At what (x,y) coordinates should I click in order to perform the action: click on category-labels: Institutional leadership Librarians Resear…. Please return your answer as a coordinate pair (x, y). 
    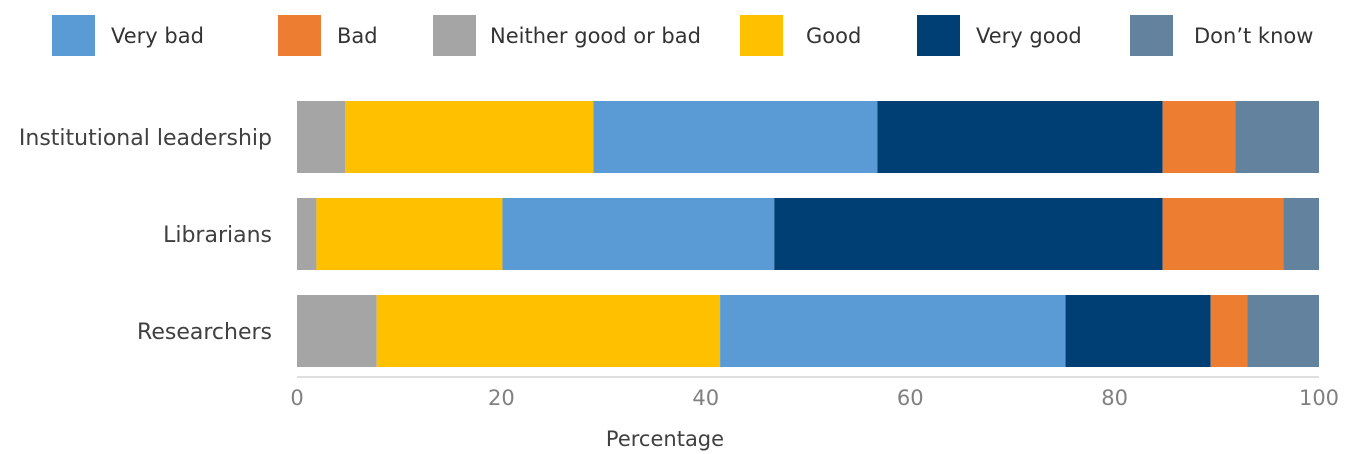
    Looking at the image, I should click on (145, 235).